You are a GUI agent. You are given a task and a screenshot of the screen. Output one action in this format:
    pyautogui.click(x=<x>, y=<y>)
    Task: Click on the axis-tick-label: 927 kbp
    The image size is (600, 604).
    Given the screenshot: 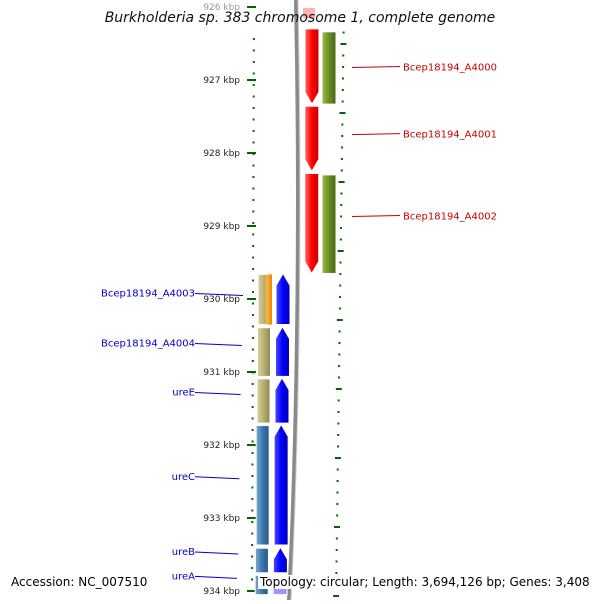 What is the action you would take?
    pyautogui.click(x=221, y=81)
    